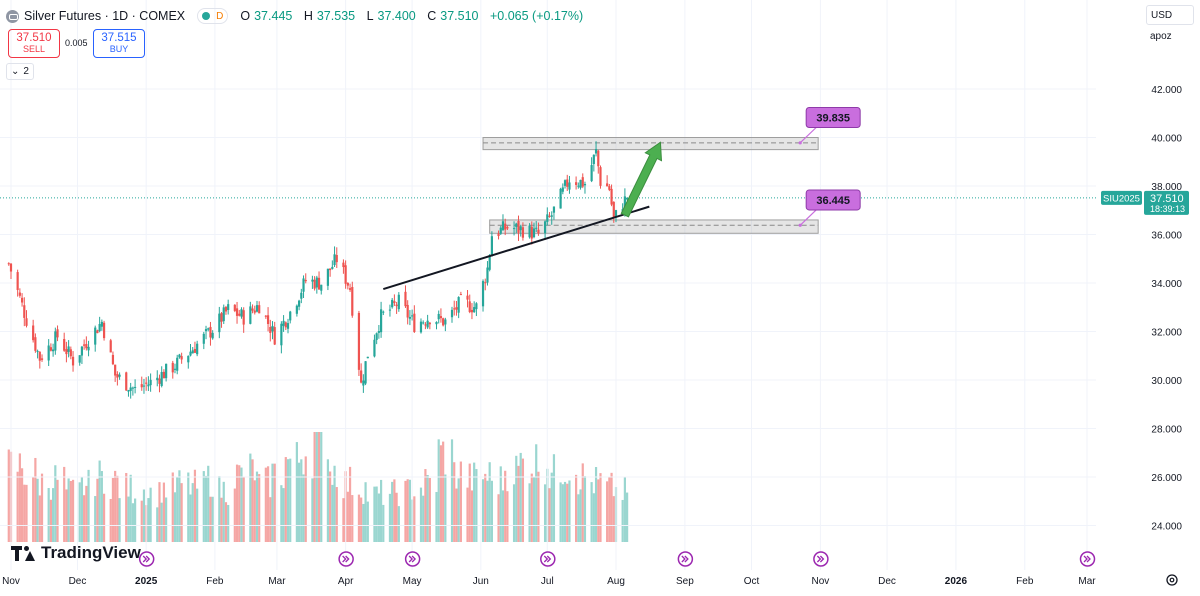 This screenshot has height=596, width=1200. I want to click on symbol-title: Silver Futures · 1D · COMEX, so click(105, 16).